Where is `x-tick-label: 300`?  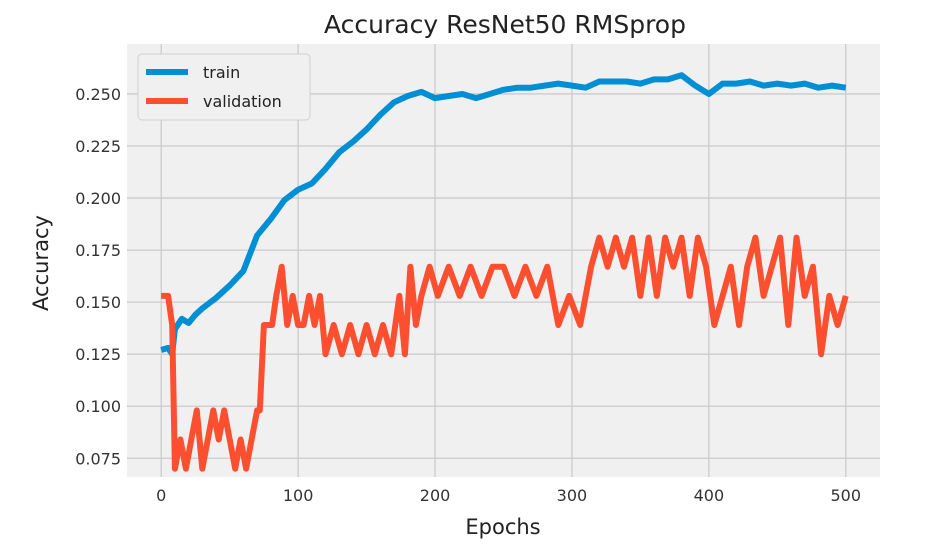
x-tick-label: 300 is located at coordinates (572, 495).